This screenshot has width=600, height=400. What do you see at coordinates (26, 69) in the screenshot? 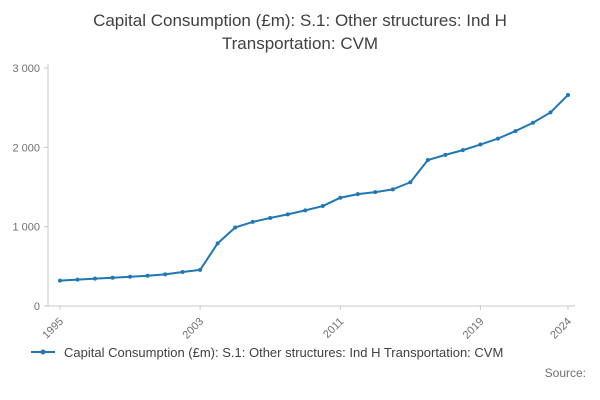
I see `y-tick-label: 3 000` at bounding box center [26, 69].